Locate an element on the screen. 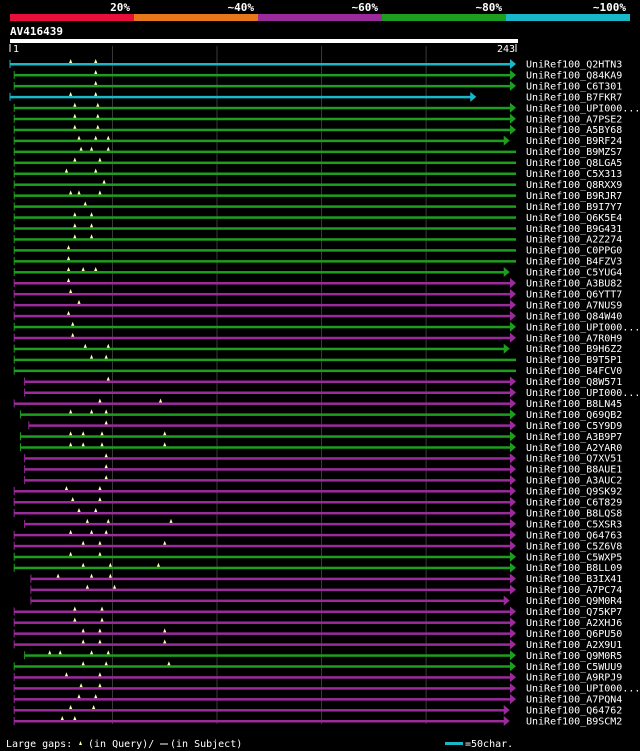 The height and width of the screenshot is (751, 640). hit-label: UniRef100_Q2HTN3 is located at coordinates (574, 65).